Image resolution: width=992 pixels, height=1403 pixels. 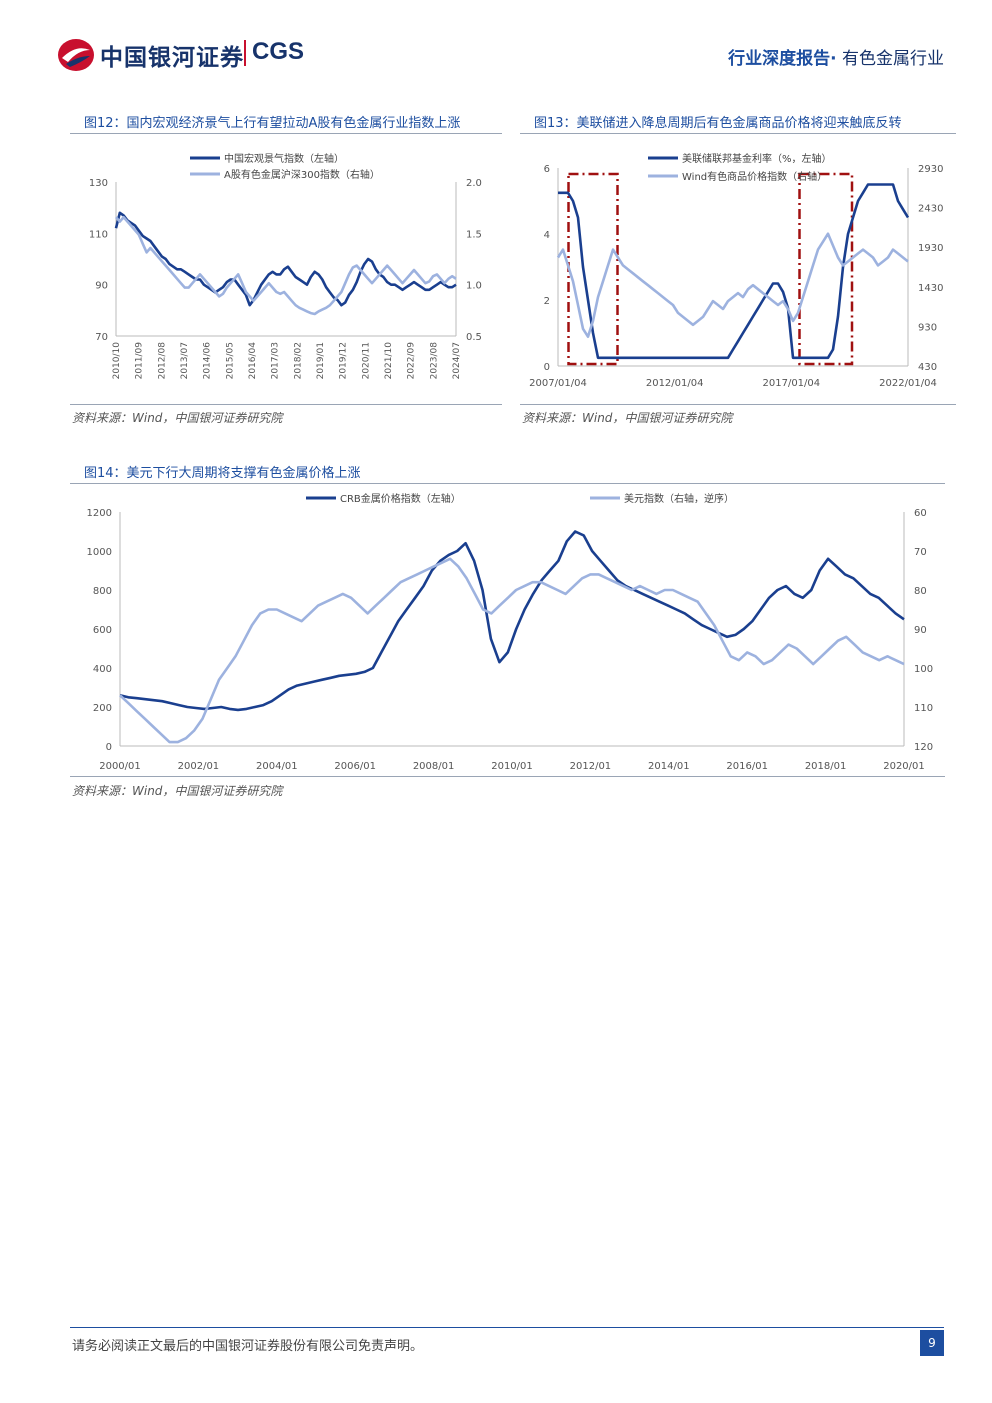 I want to click on x-tick-label: 2014/06, so click(x=208, y=361).